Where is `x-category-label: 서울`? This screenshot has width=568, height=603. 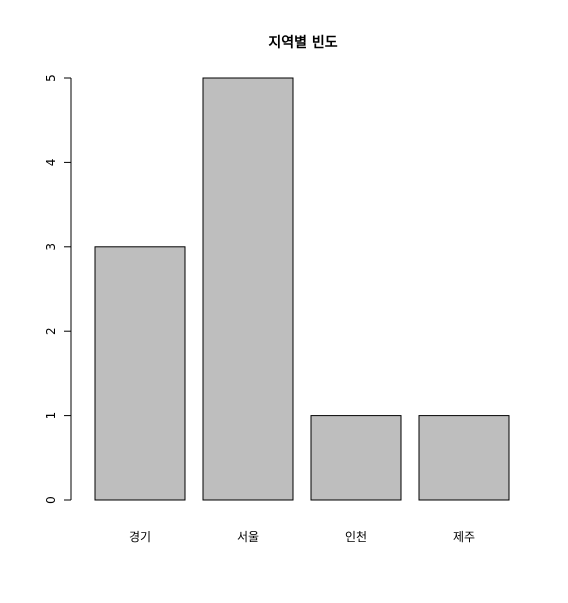 x-category-label: 서울 is located at coordinates (248, 537).